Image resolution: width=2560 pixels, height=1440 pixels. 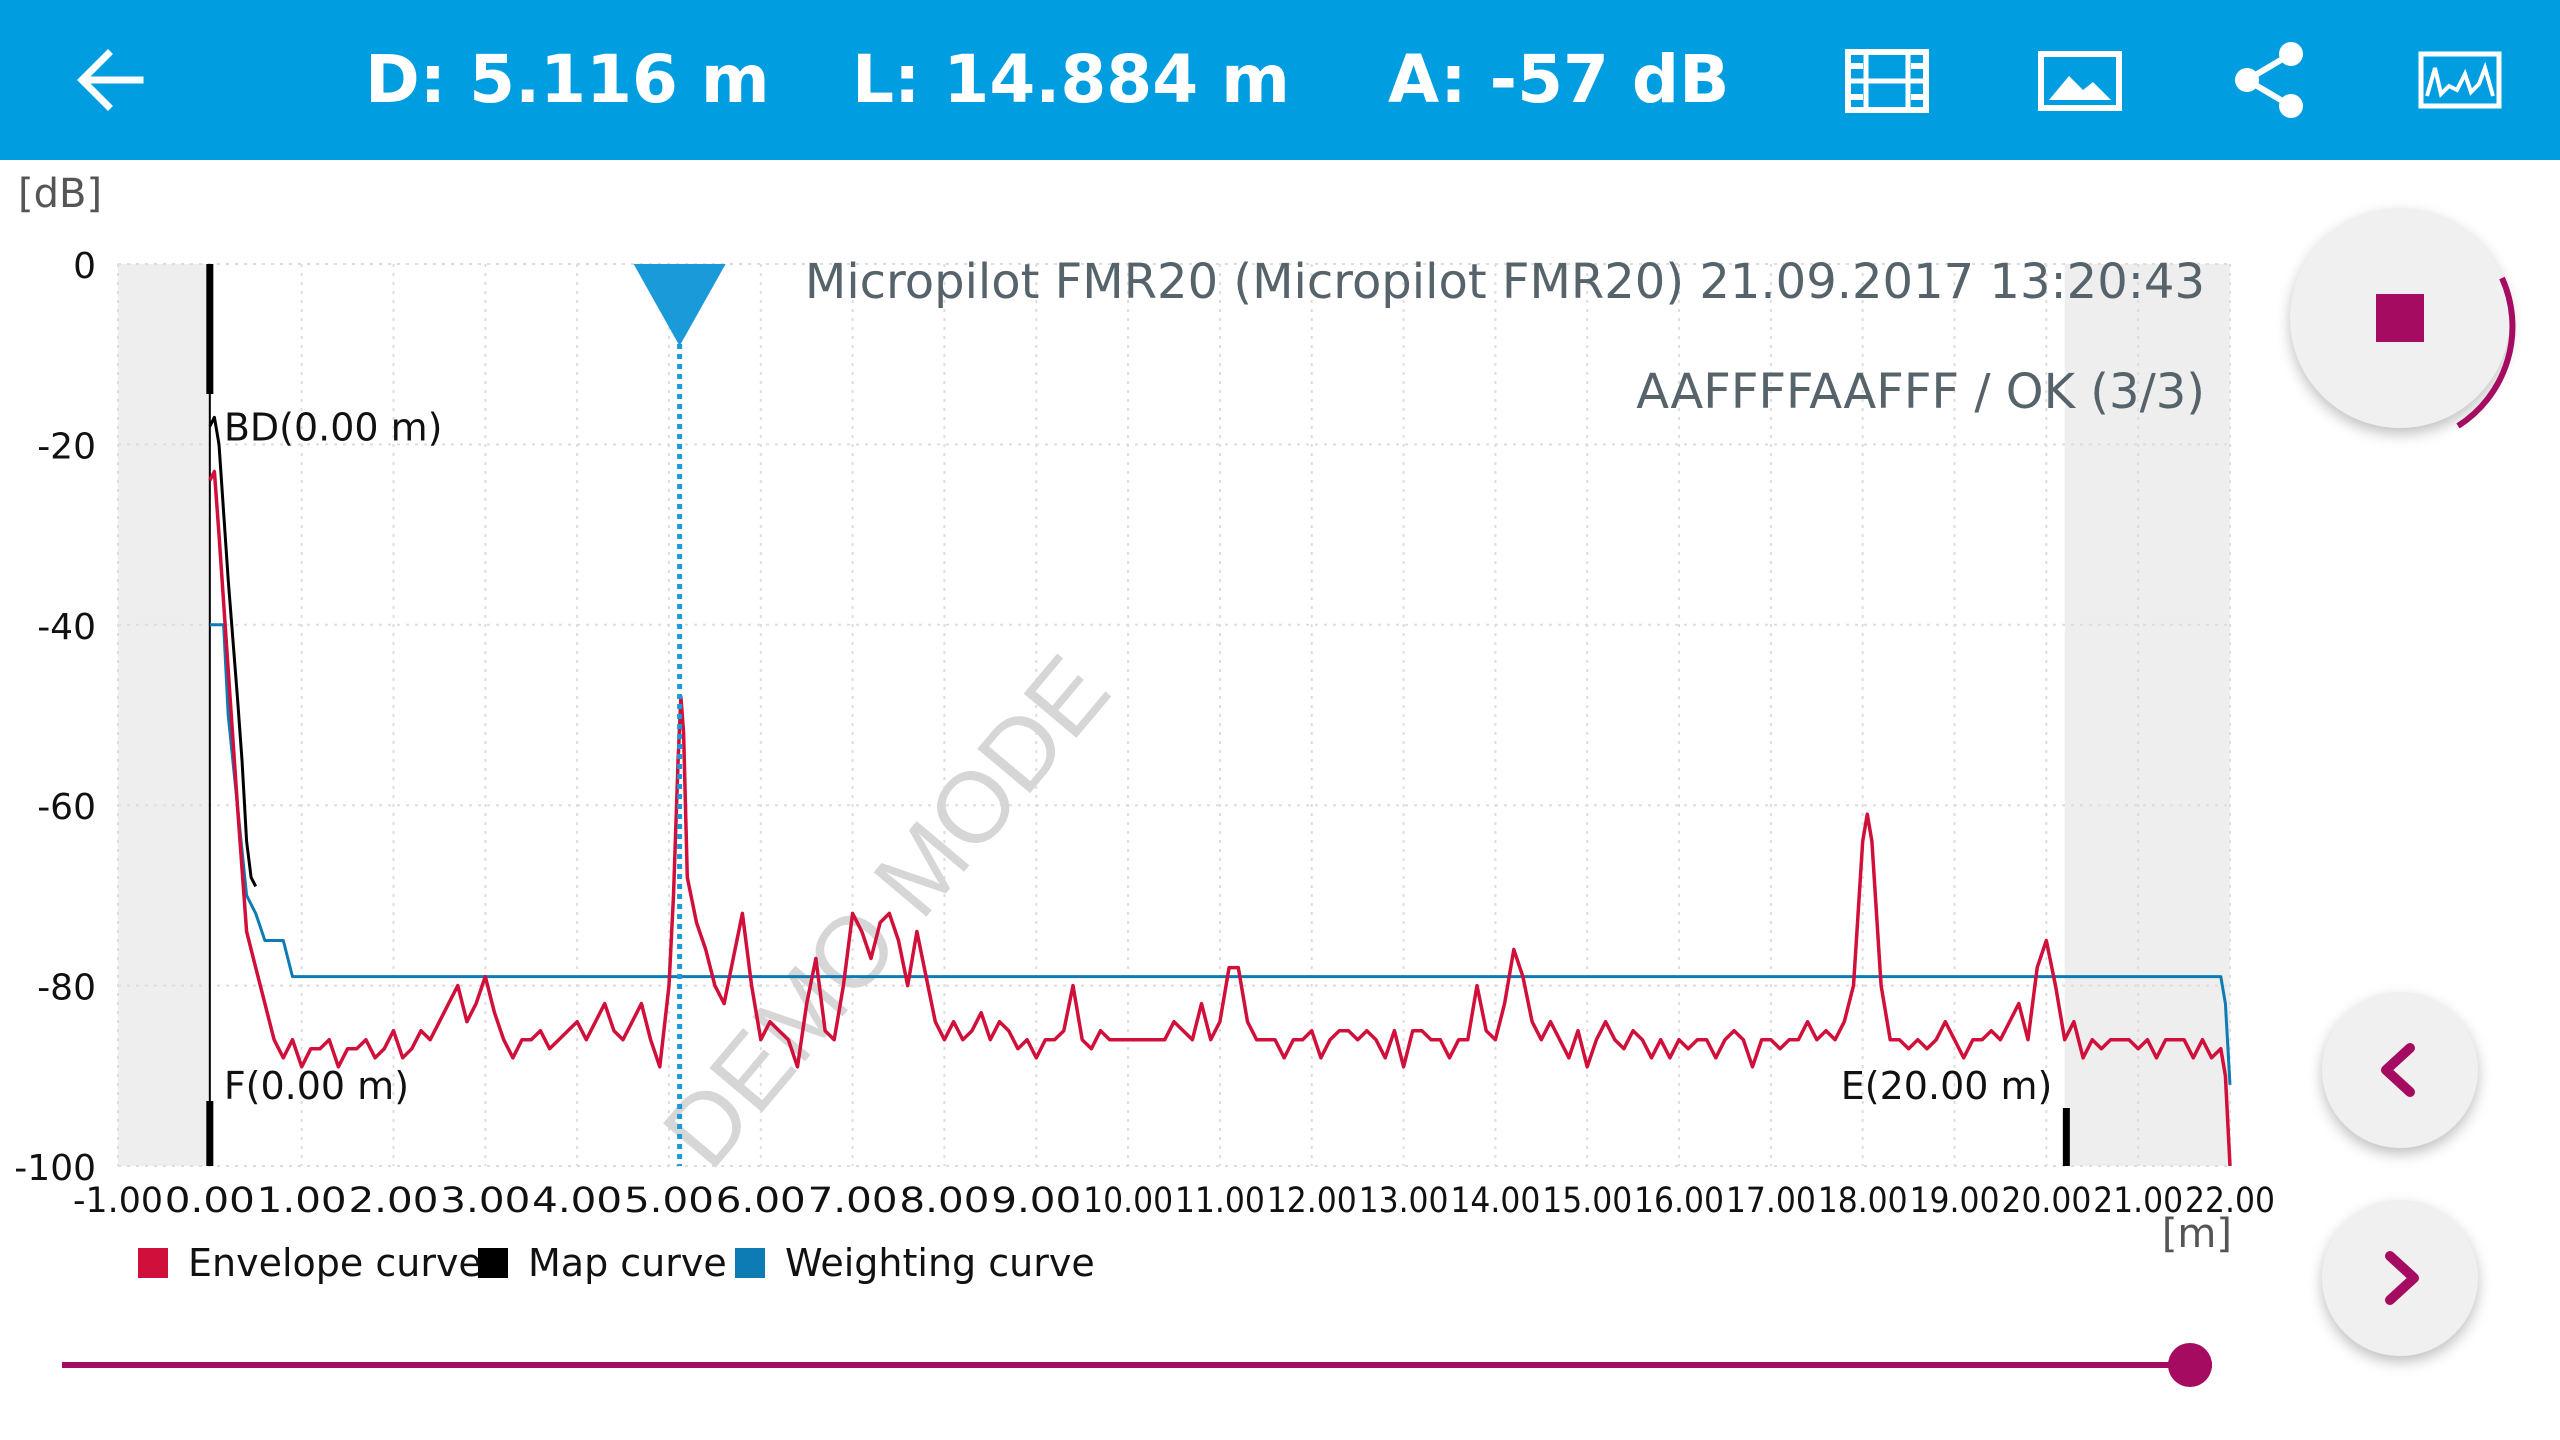 What do you see at coordinates (944, 1201) in the screenshot?
I see `x-tick-label: 8.00` at bounding box center [944, 1201].